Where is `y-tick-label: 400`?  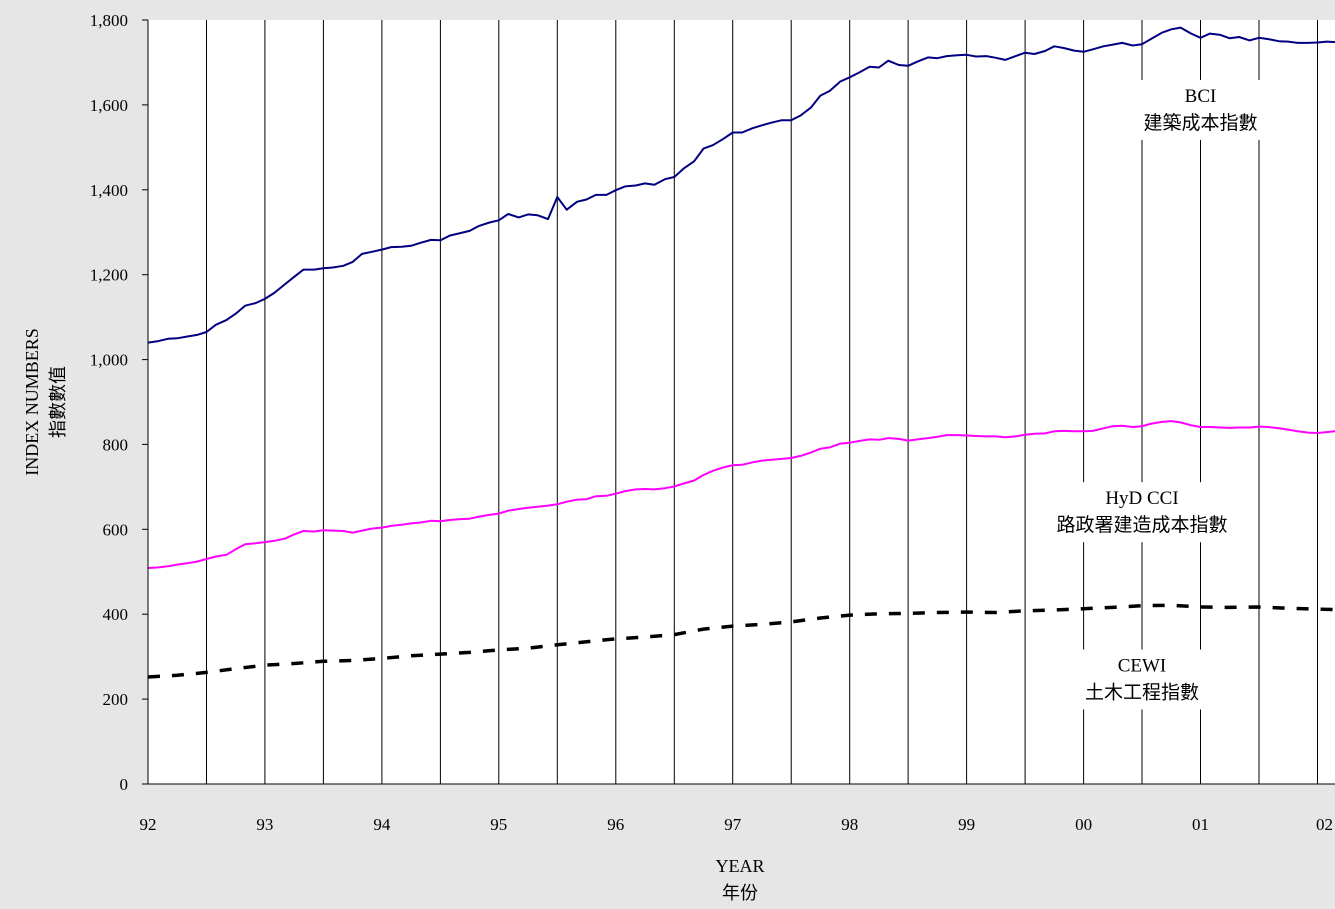
y-tick-label: 400 is located at coordinates (116, 614).